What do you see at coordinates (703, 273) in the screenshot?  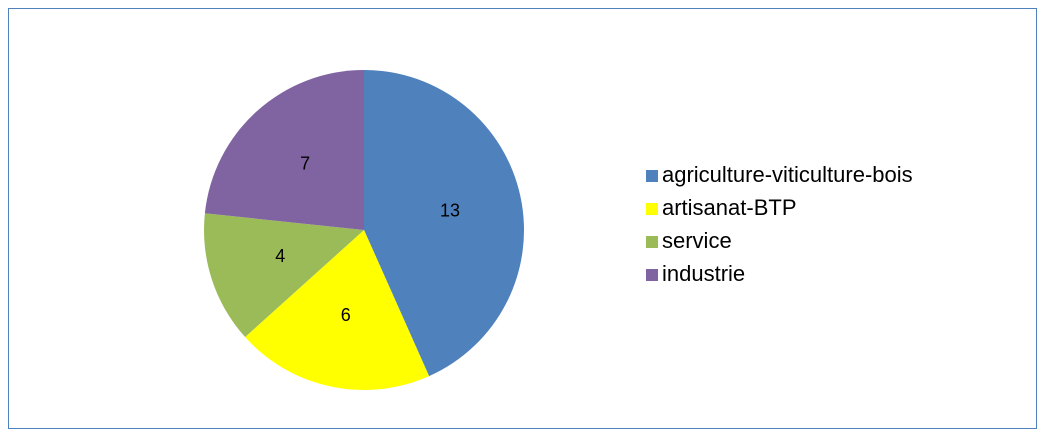 I see `legend-label: industrie` at bounding box center [703, 273].